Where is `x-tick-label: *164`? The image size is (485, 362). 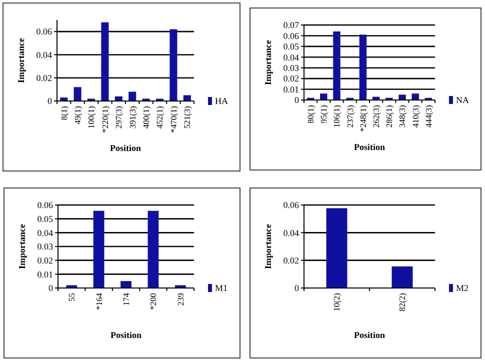 x-tick-label: *164 is located at coordinates (99, 301).